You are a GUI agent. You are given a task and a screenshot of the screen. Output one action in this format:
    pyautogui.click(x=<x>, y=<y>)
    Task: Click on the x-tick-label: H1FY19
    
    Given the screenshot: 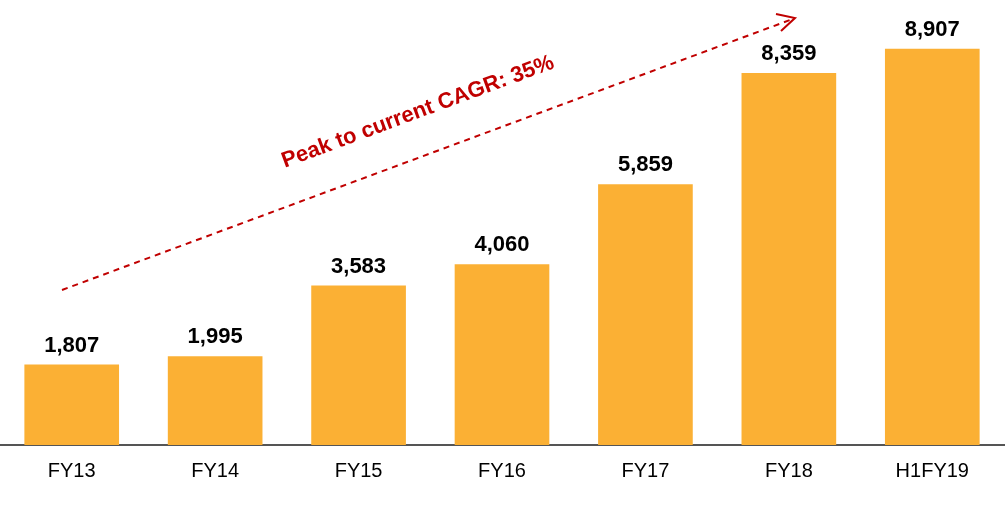 What is the action you would take?
    pyautogui.click(x=932, y=469)
    